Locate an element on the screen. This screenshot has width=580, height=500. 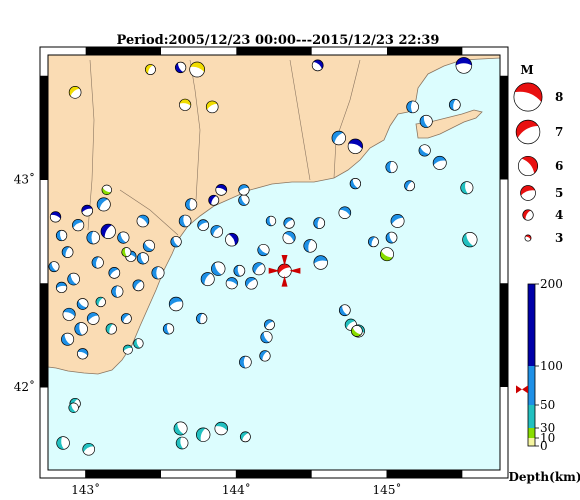
magnitude-legend-label: 8 is located at coordinates (559, 97).